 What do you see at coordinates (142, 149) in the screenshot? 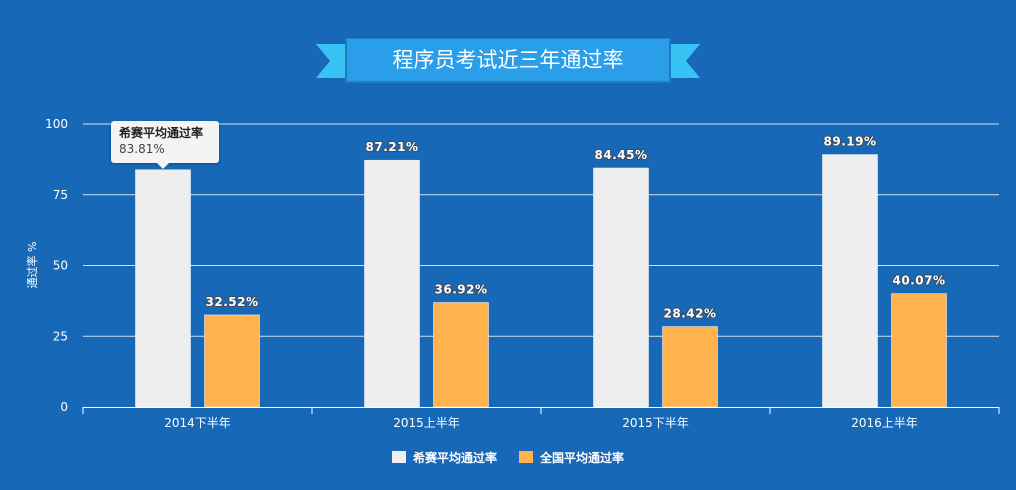
I see `tooltip-value: 83.81%` at bounding box center [142, 149].